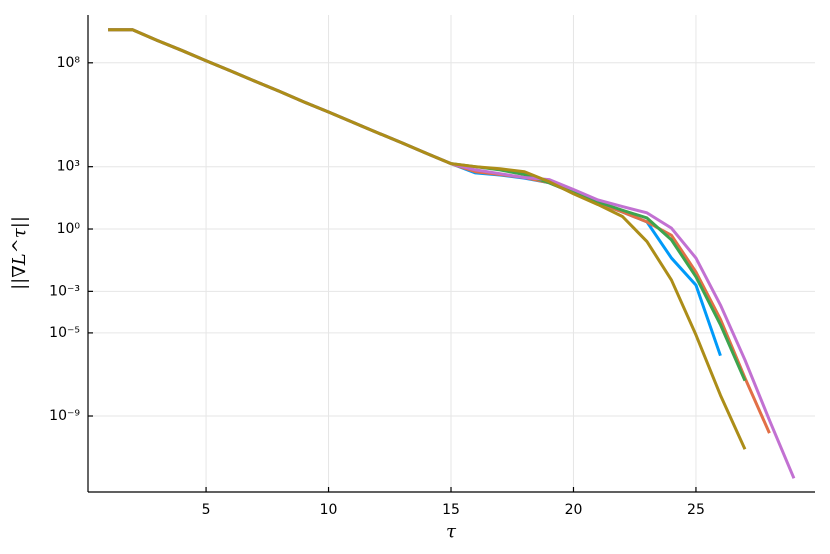  I want to click on y-axis-label: ||∇L^τ||, so click(19, 253).